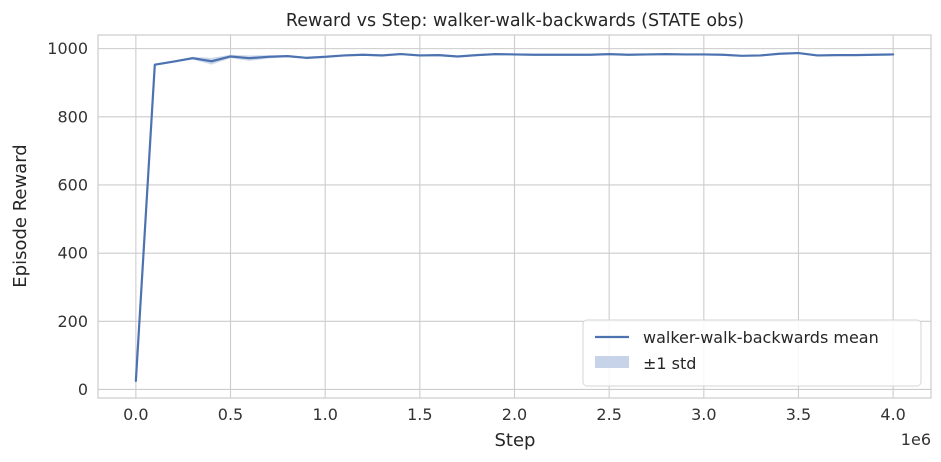 Image resolution: width=941 pixels, height=462 pixels. Describe the element at coordinates (20, 215) in the screenshot. I see `y-axis-title: Episode Reward` at that location.